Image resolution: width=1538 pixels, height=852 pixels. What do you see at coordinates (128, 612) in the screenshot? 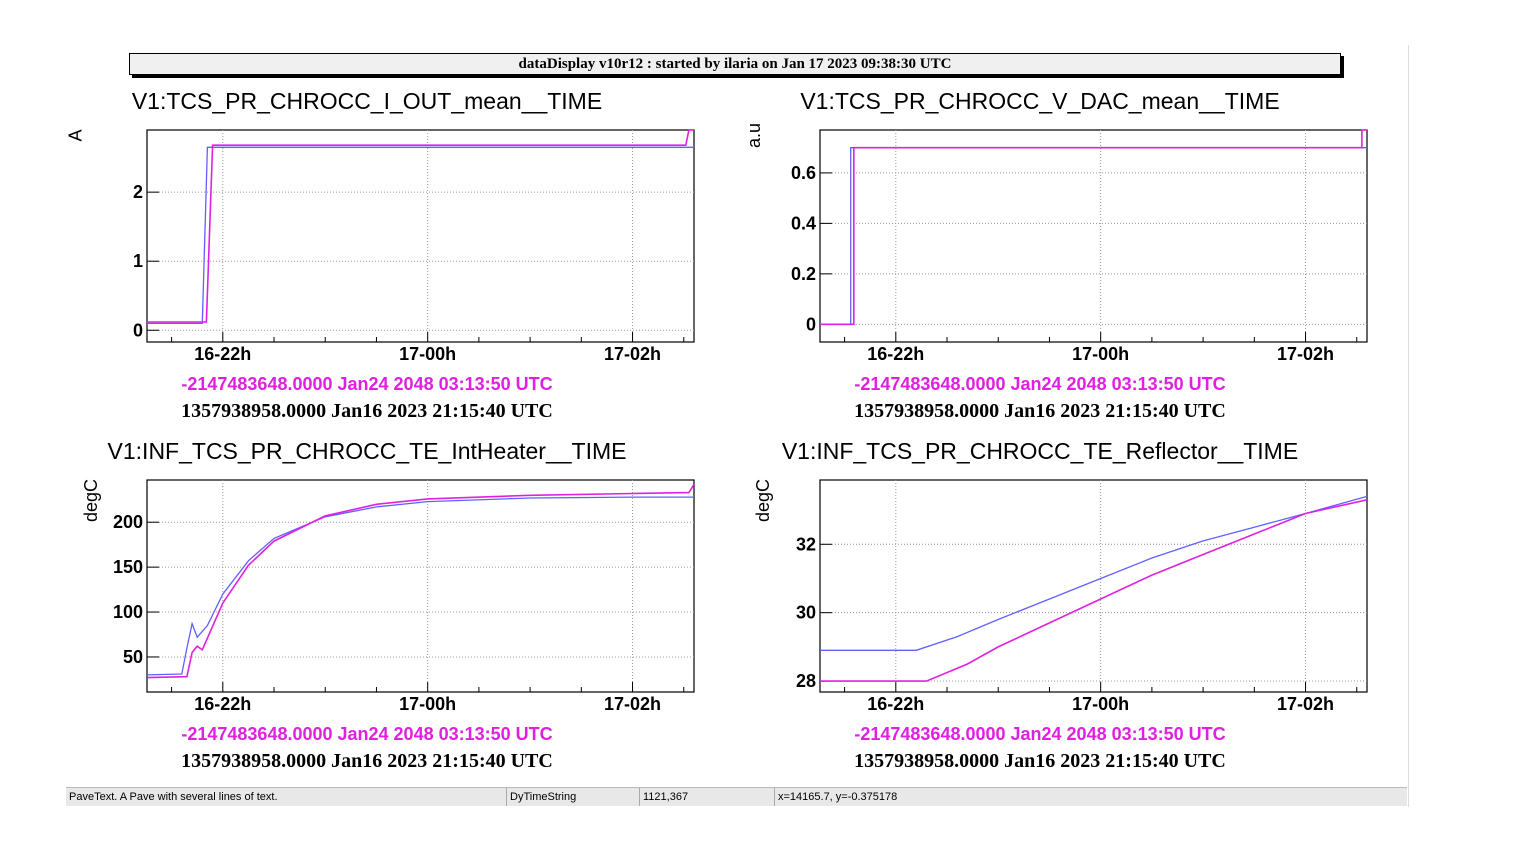
I see `y-tick-label: 100` at bounding box center [128, 612].